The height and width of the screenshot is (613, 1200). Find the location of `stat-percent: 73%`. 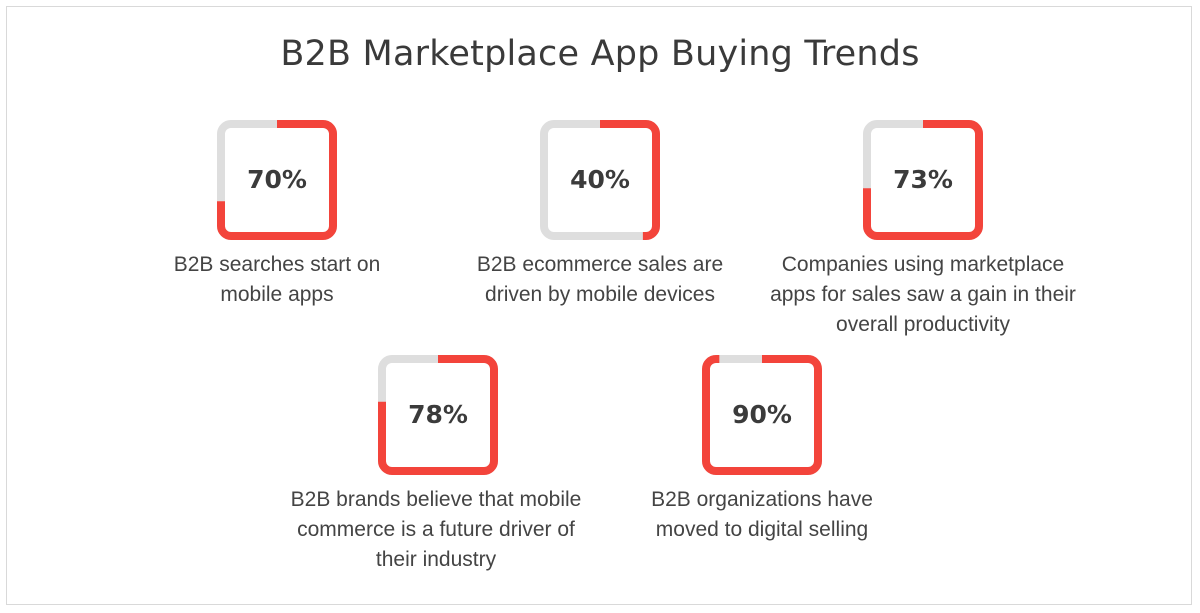

stat-percent: 73% is located at coordinates (923, 179).